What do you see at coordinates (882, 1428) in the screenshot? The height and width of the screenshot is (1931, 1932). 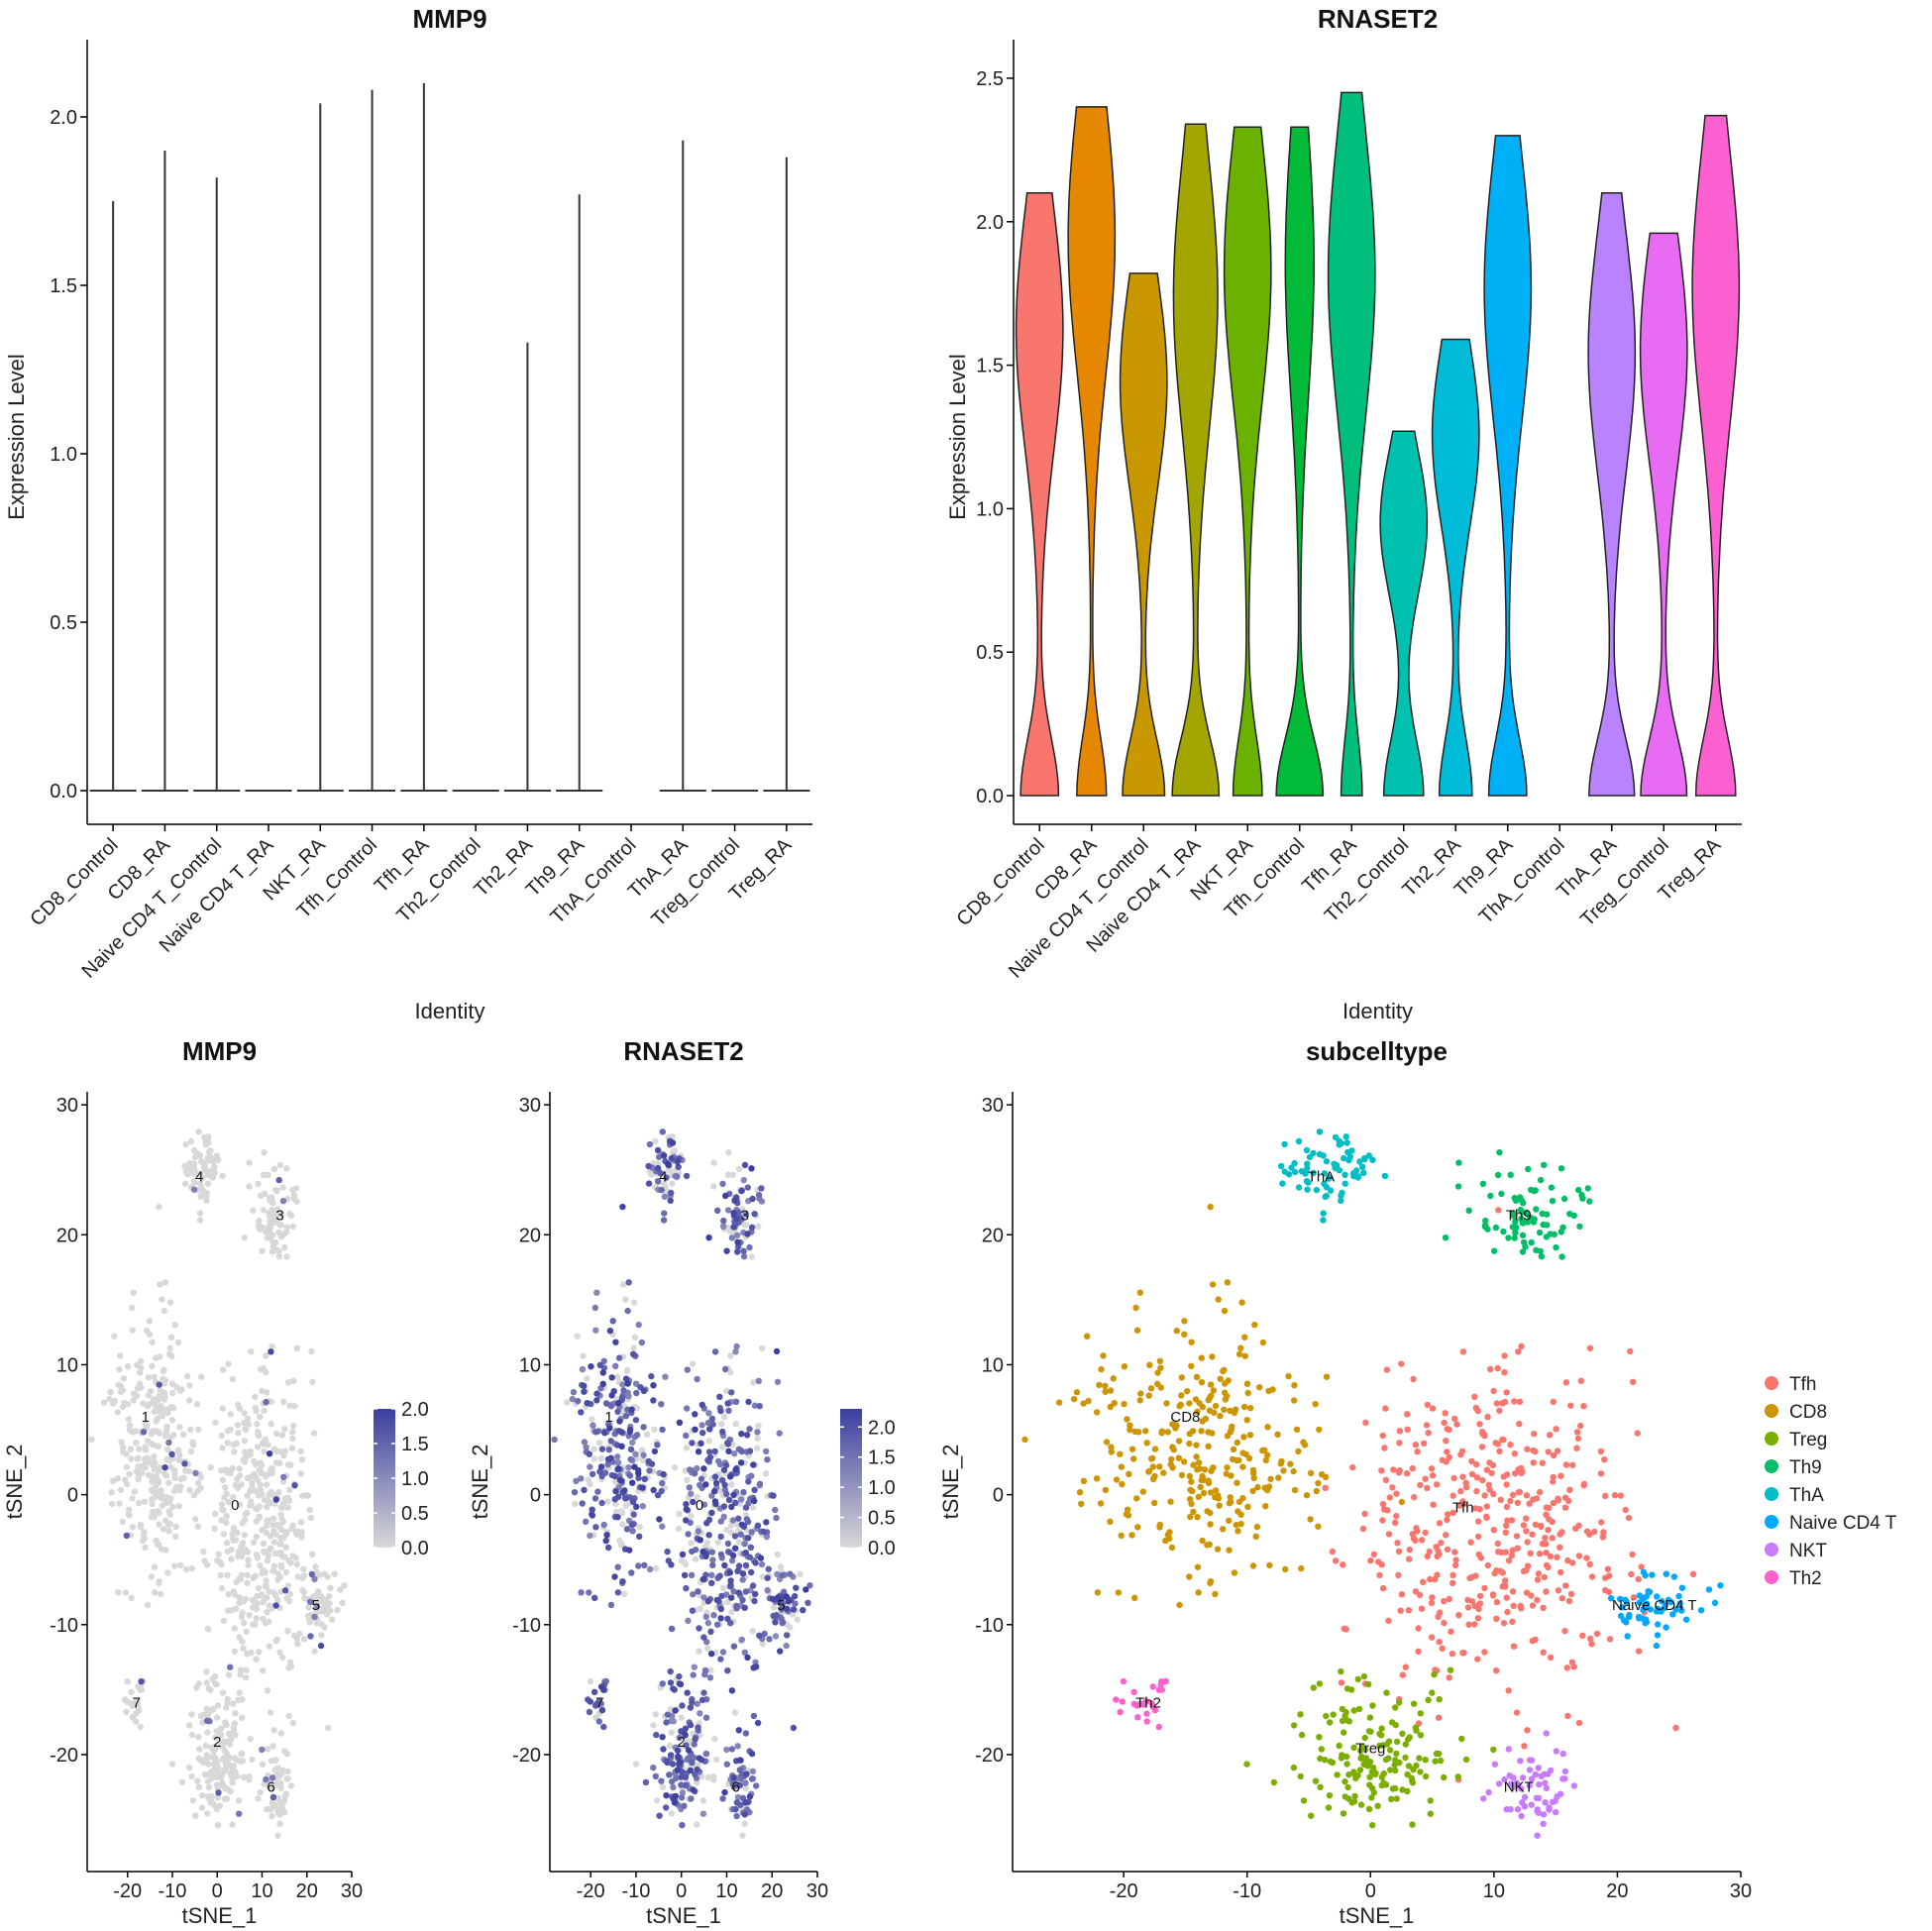 I see `colorbar-tick-label: 2.0` at bounding box center [882, 1428].